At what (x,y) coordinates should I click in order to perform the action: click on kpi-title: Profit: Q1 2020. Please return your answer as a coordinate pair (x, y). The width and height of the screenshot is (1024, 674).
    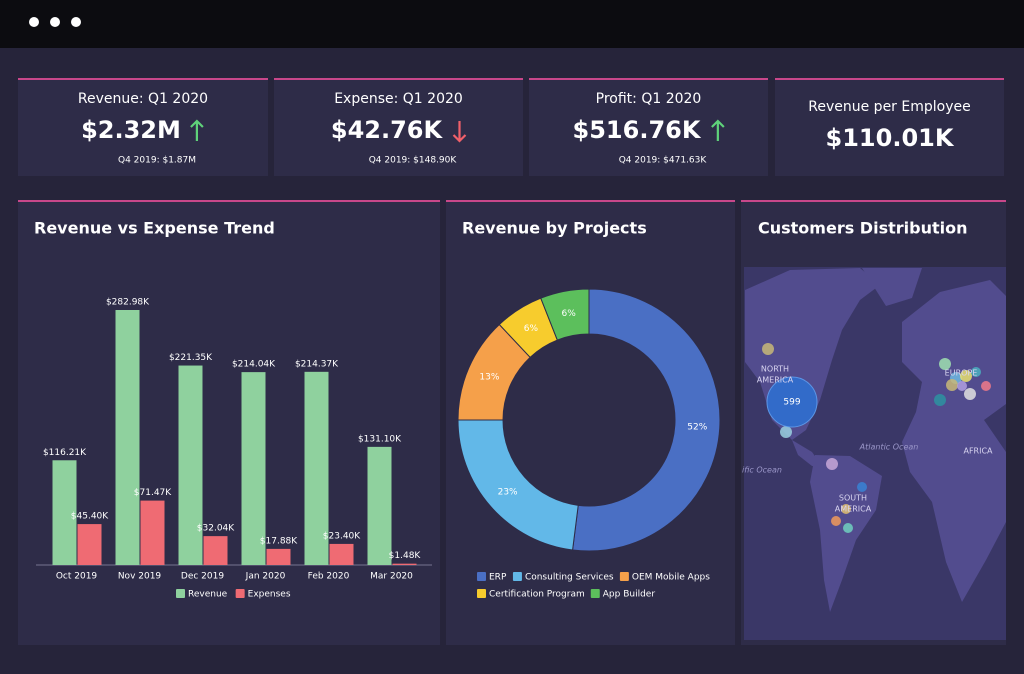
    Looking at the image, I should click on (649, 99).